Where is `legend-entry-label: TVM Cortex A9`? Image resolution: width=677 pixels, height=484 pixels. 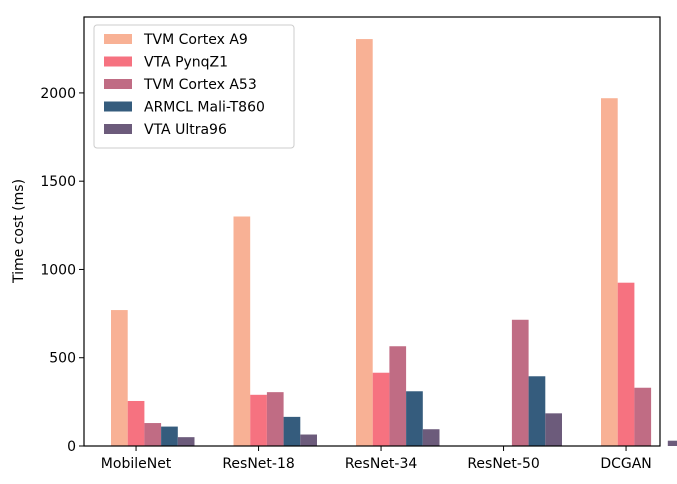 legend-entry-label: TVM Cortex A9 is located at coordinates (195, 40).